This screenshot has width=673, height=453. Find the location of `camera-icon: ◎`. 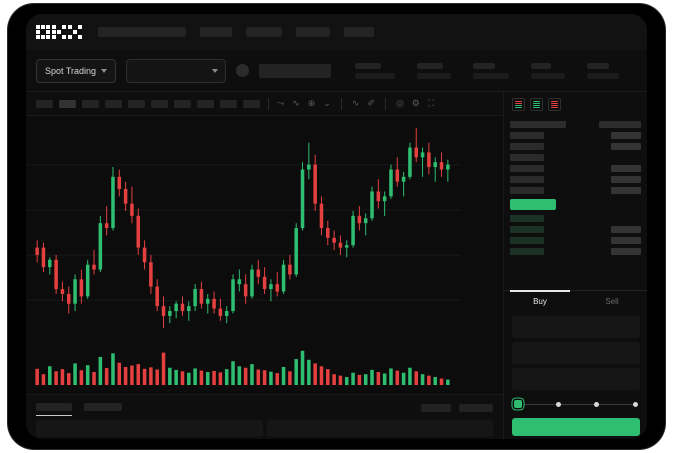

camera-icon: ◎ is located at coordinates (399, 103).